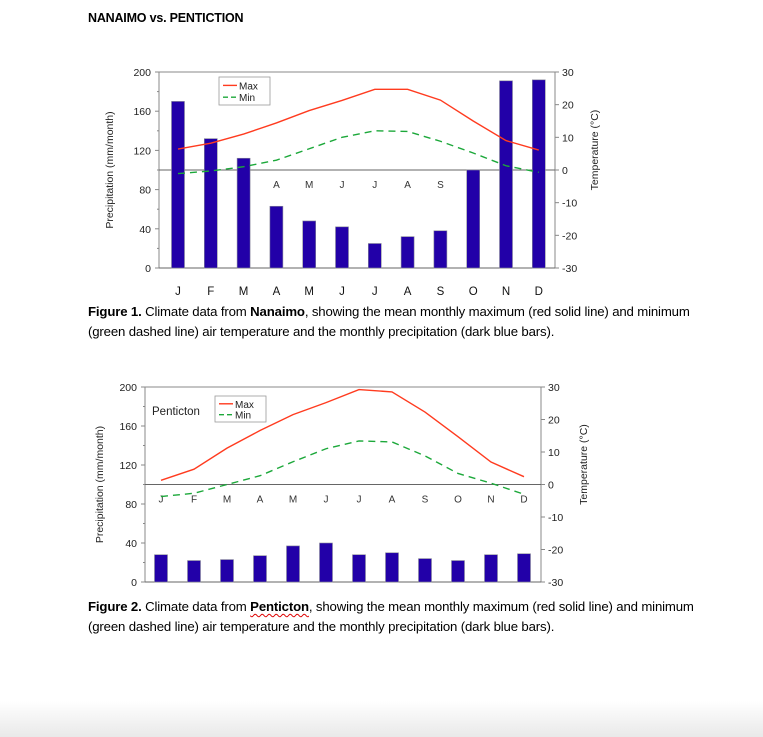 This screenshot has width=763, height=737. I want to click on month-label-inner: O, so click(458, 500).